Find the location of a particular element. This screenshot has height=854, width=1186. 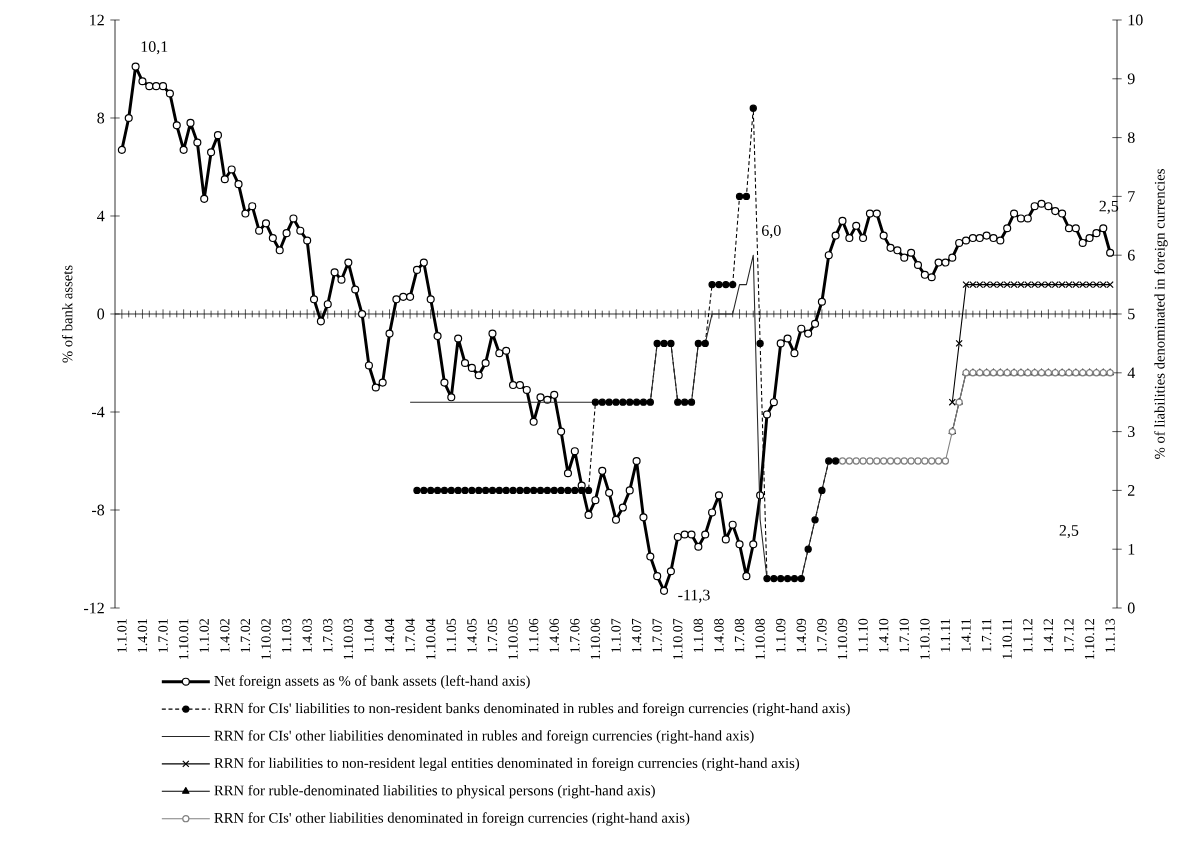

y-tick-label: 4 is located at coordinates (101, 216).